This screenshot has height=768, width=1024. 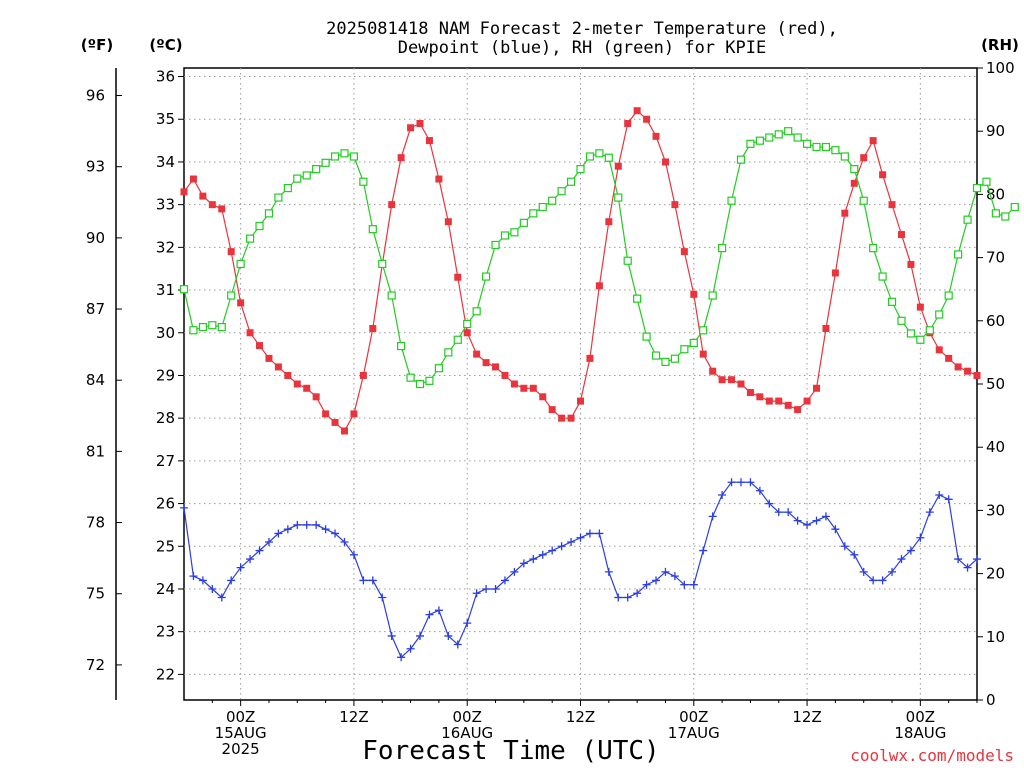 I want to click on fahrenheit-tick-label: 81, so click(x=95, y=451).